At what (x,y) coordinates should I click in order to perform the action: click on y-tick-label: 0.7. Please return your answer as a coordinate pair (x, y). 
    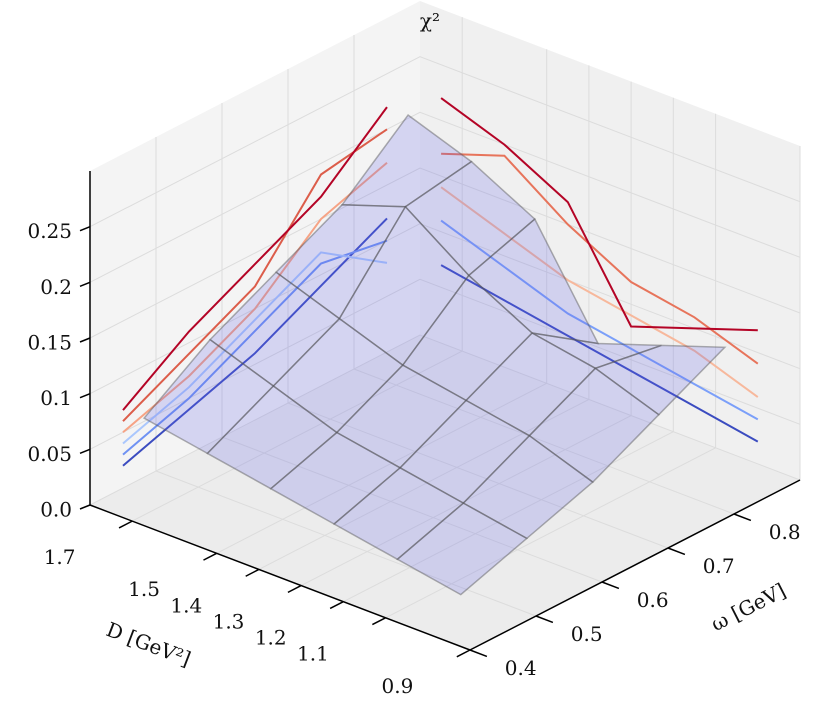
    Looking at the image, I should click on (719, 566).